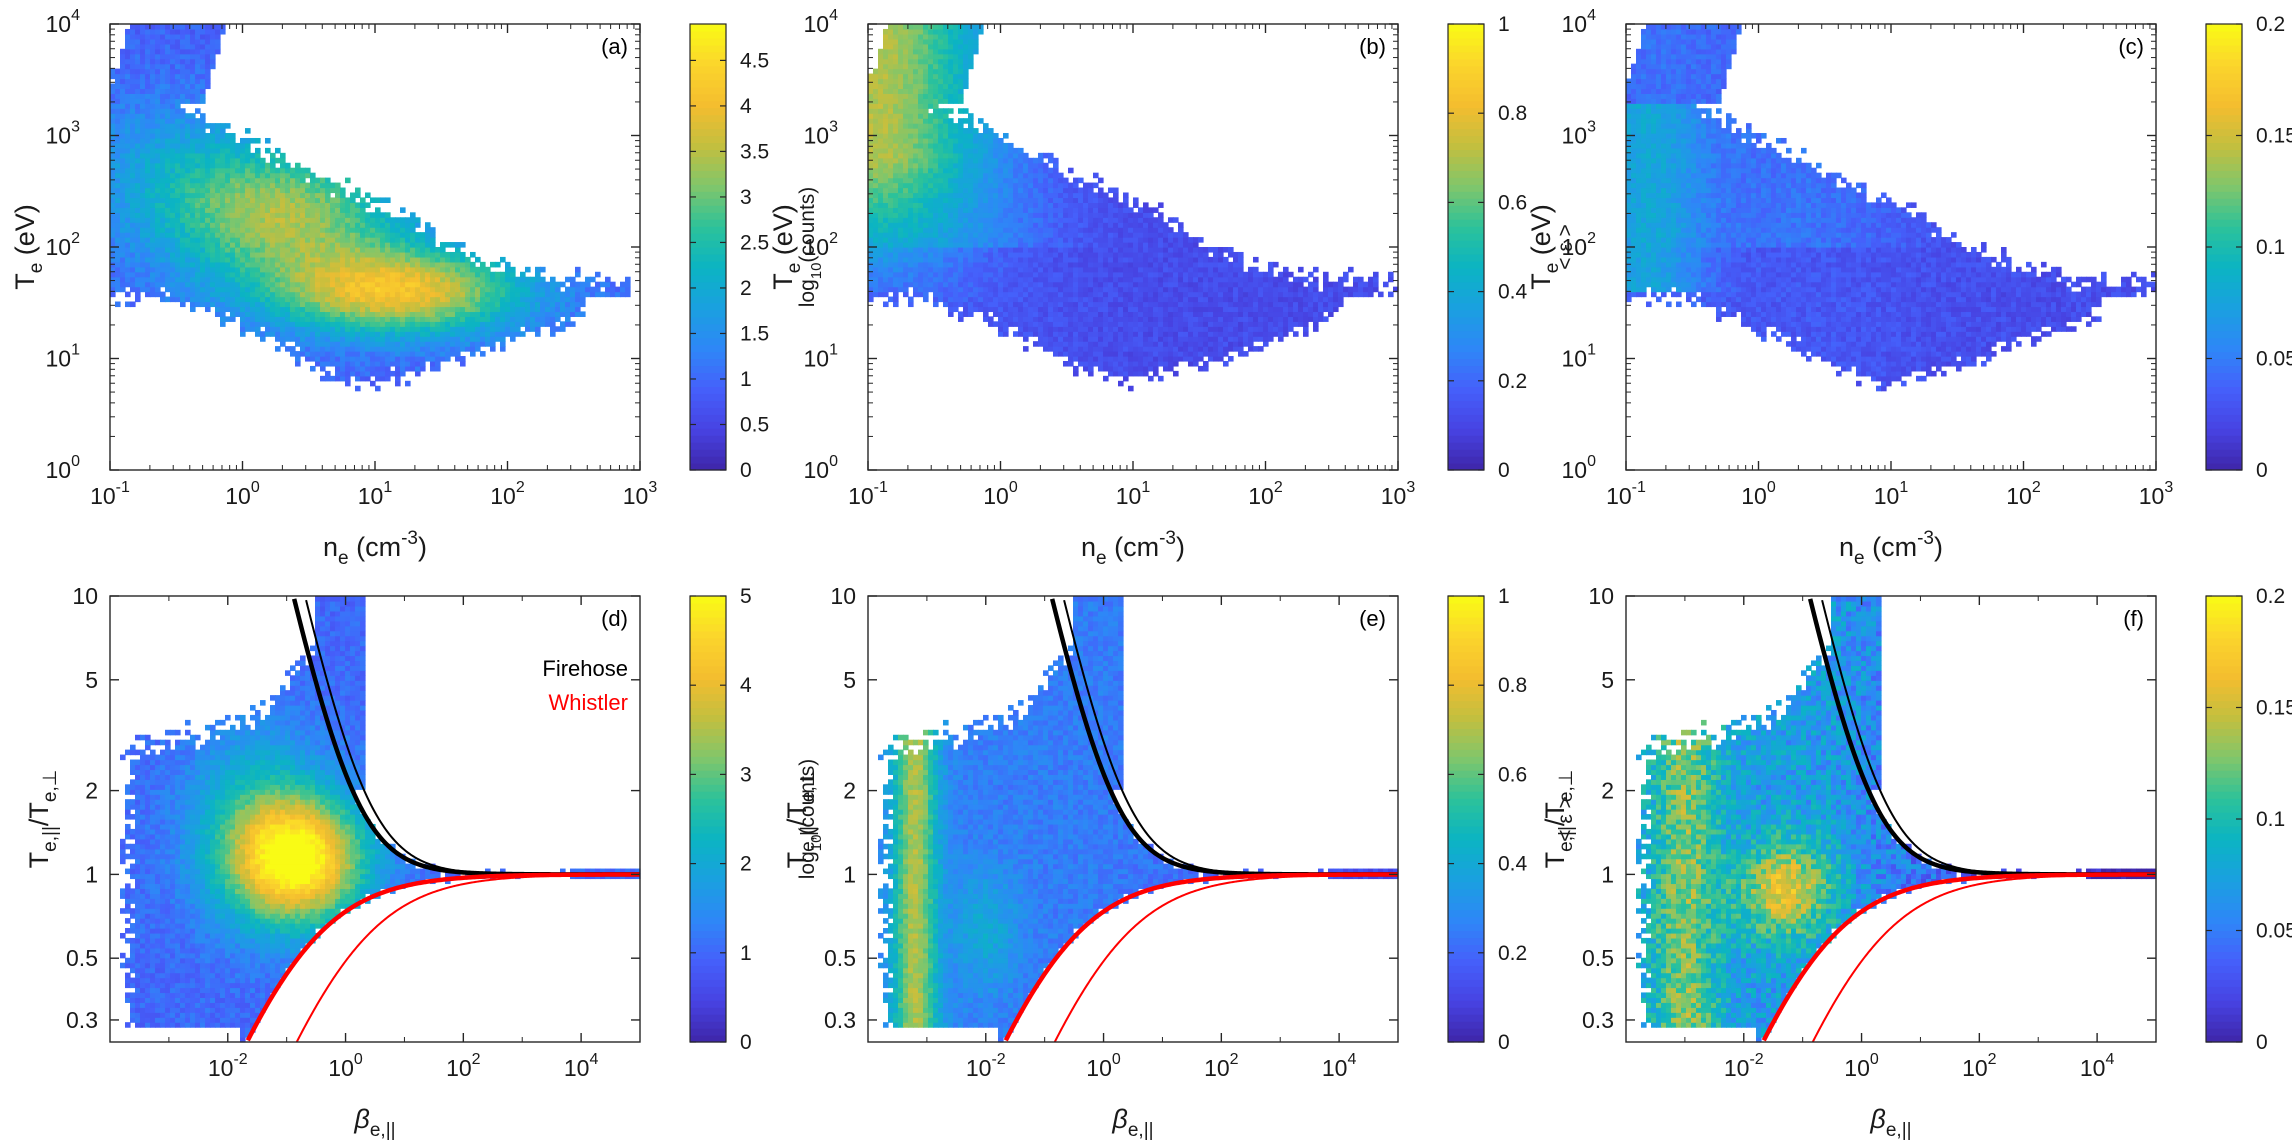 The height and width of the screenshot is (1146, 2292). What do you see at coordinates (708, 313) in the screenshot?
I see `colorbar-step` at bounding box center [708, 313].